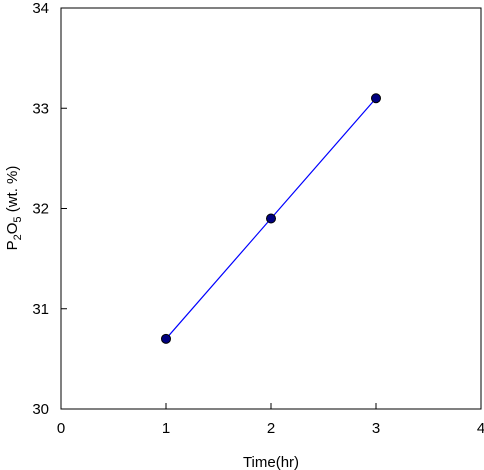 This screenshot has height=470, width=484. I want to click on y-label-base: P, so click(12, 245).